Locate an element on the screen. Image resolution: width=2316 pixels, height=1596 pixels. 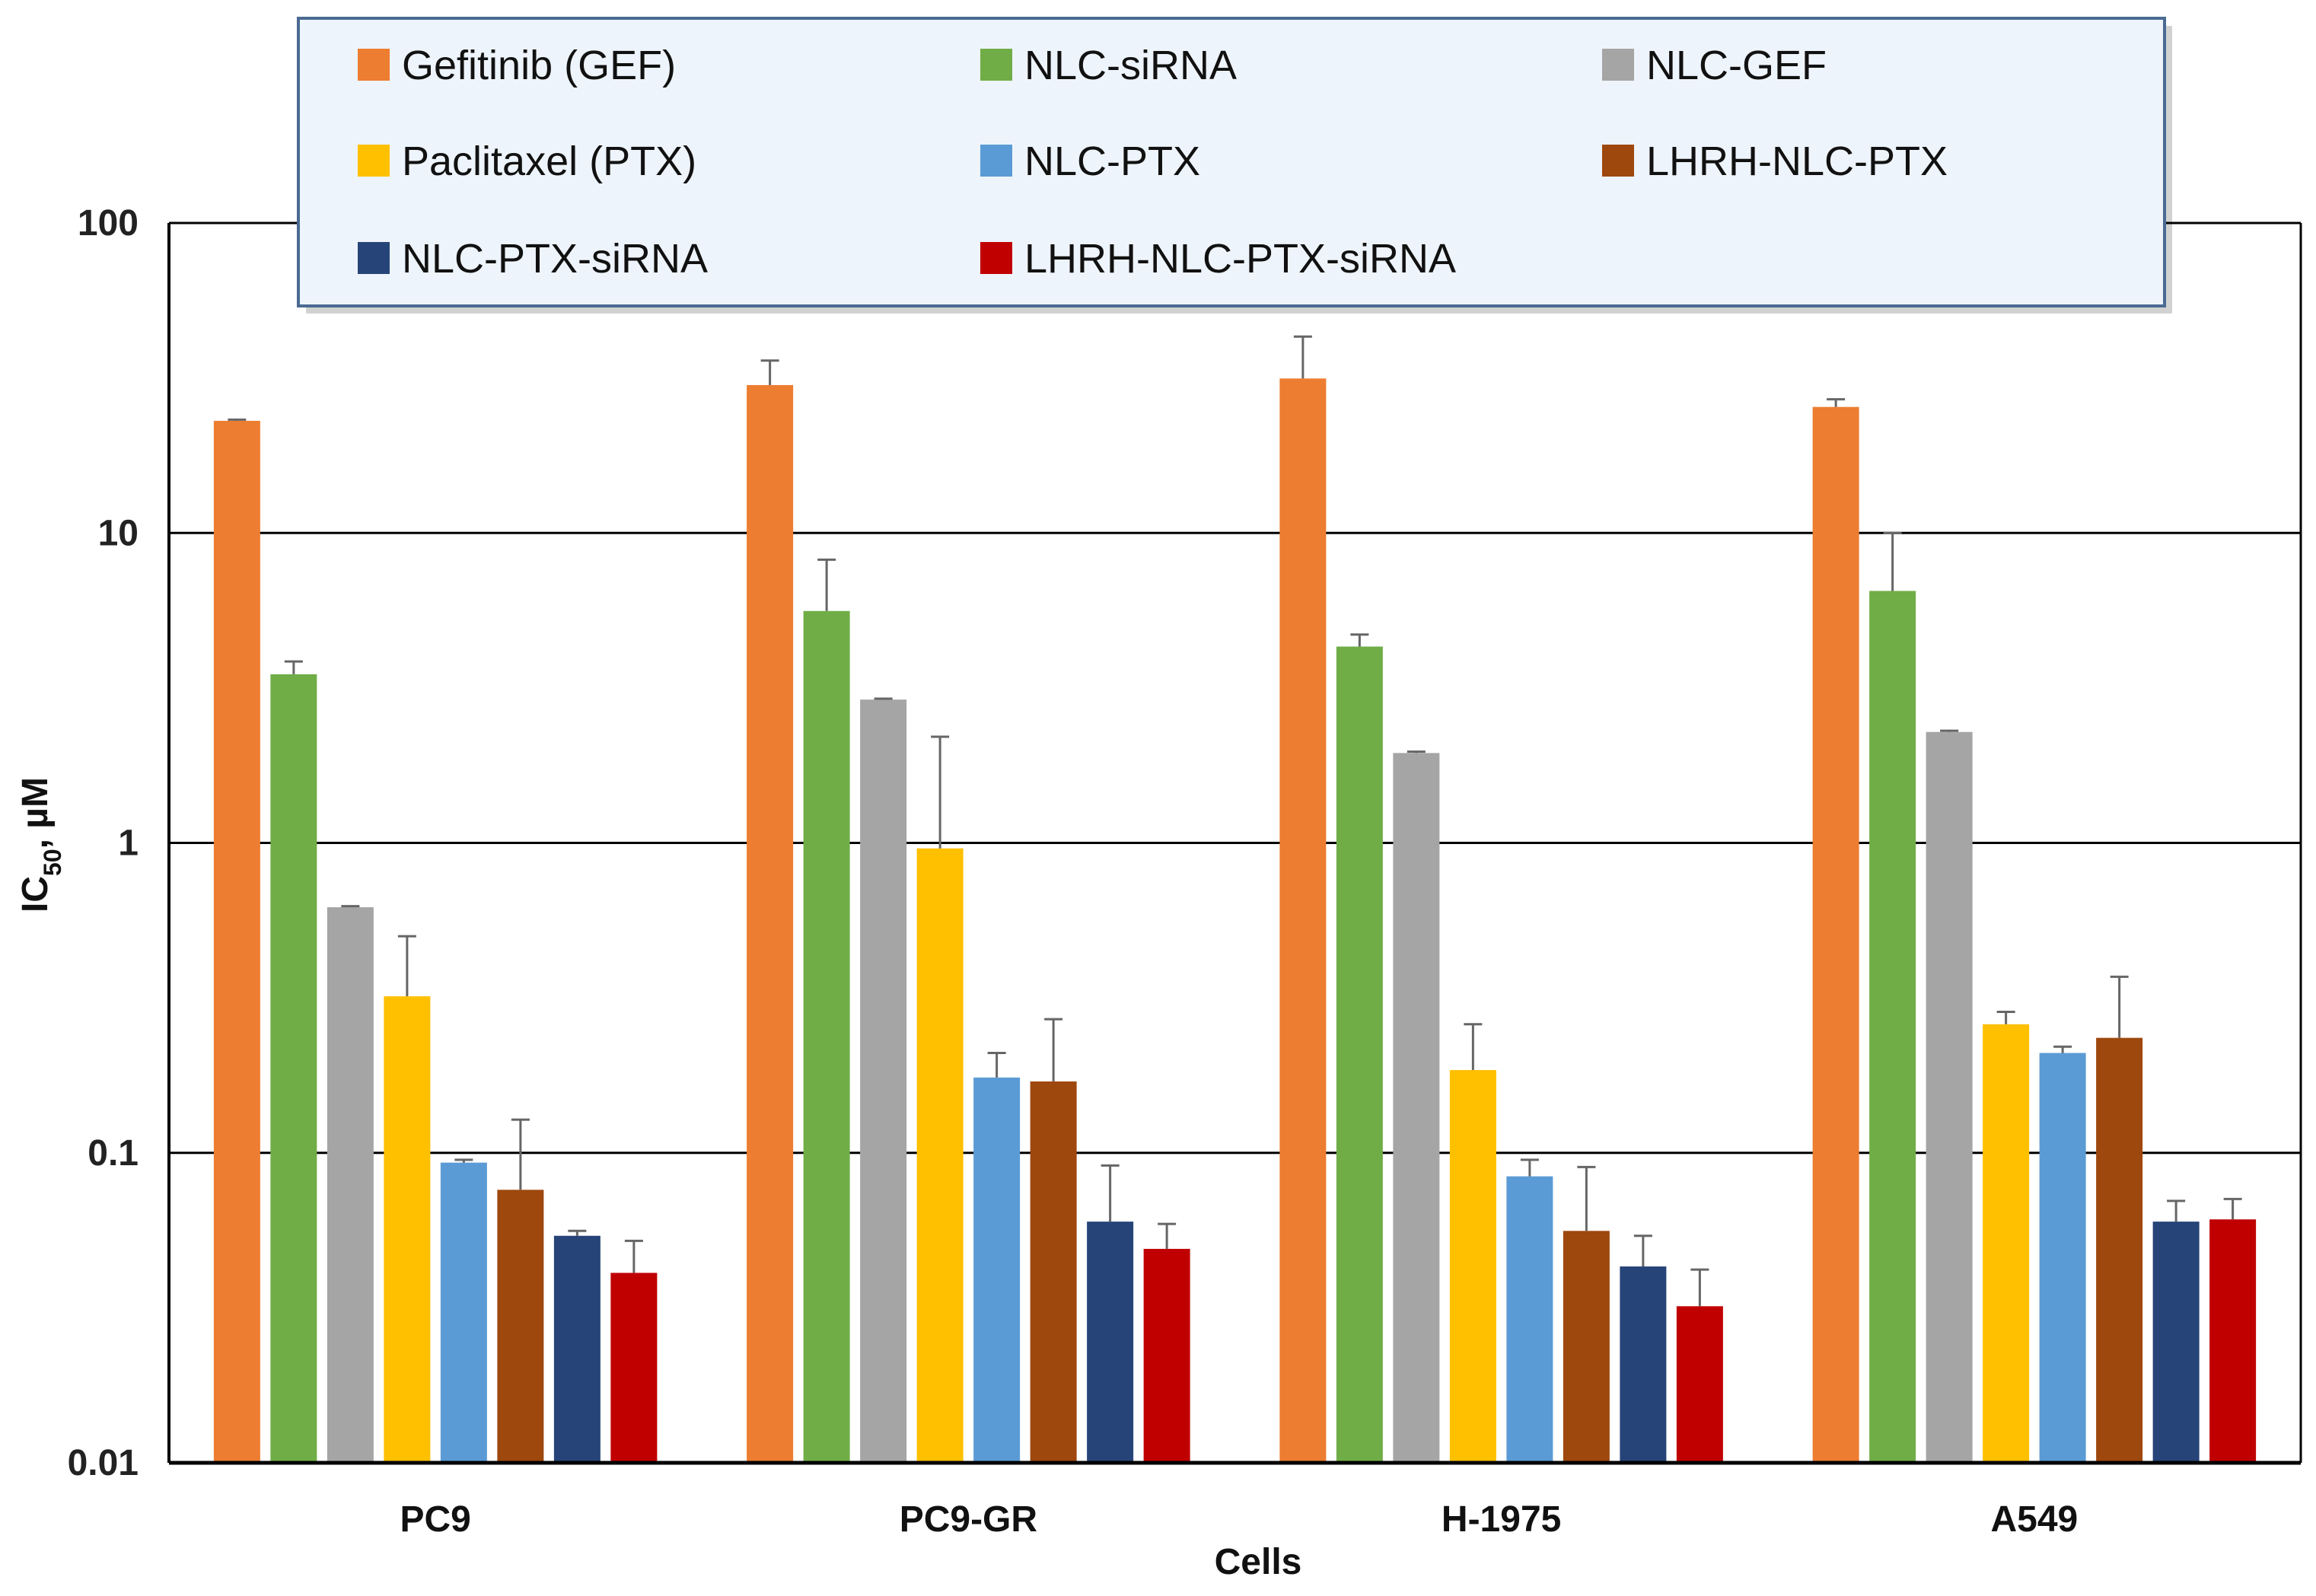
y-tick-label: 1 is located at coordinates (128, 843).